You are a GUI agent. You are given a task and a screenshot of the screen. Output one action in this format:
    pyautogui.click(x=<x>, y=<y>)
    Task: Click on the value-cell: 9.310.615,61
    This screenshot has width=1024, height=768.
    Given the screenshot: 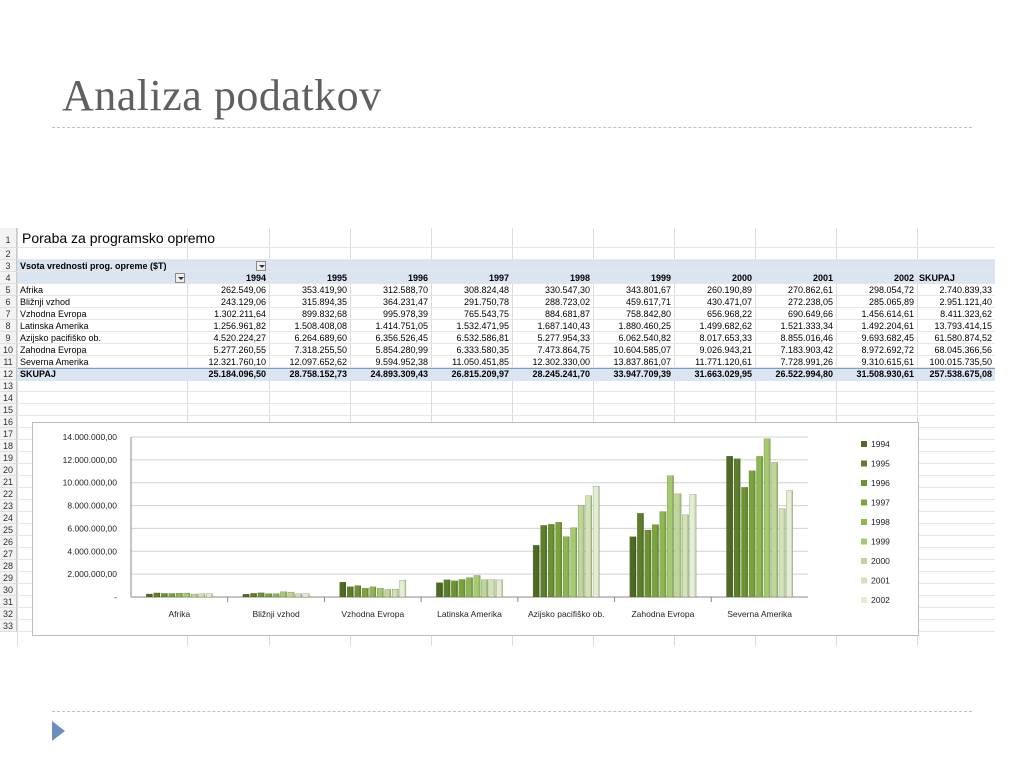 What is the action you would take?
    pyautogui.click(x=887, y=362)
    